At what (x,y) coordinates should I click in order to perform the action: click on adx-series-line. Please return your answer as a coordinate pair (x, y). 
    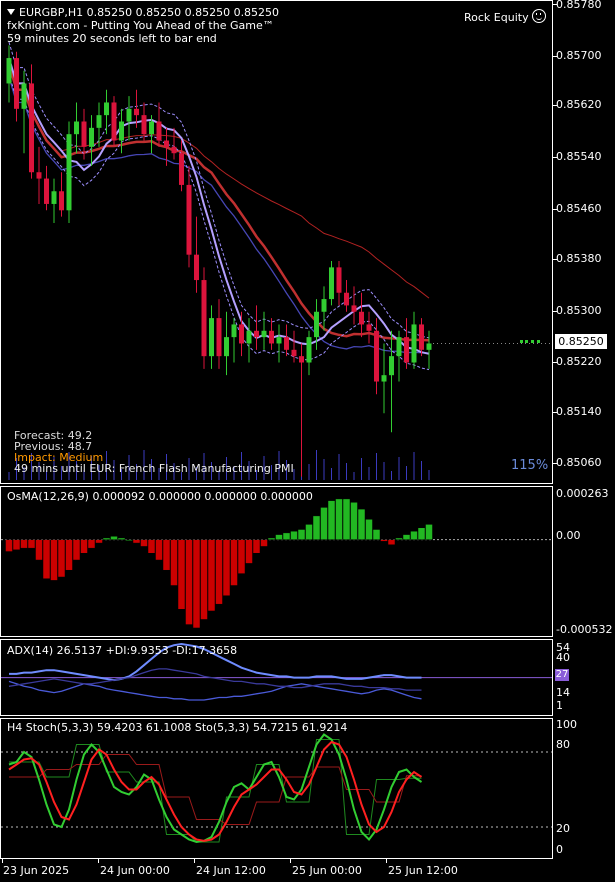
    Looking at the image, I should click on (215, 662).